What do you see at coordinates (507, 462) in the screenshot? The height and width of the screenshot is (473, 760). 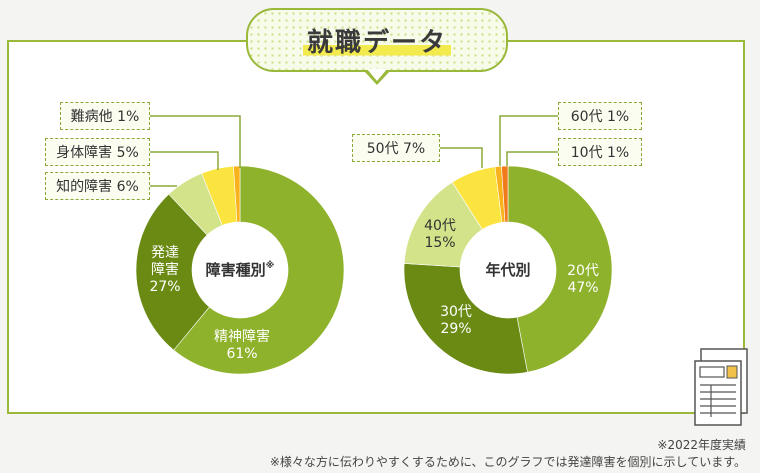 I see `note-explanation: ※様々な方に伝わりやすくするために、このグラフでは発達障害を個別に示しています。` at bounding box center [507, 462].